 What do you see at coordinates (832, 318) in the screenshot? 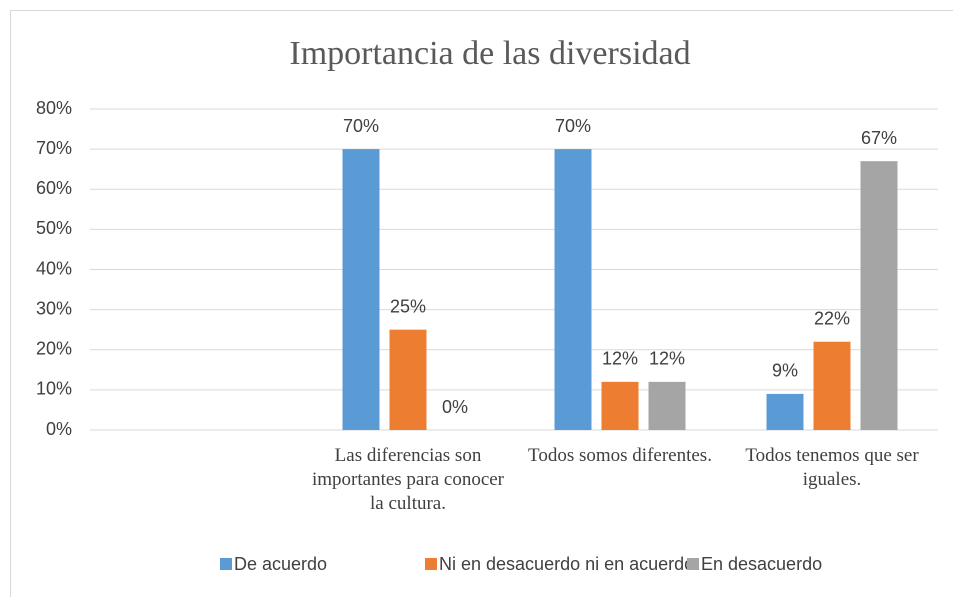
I see `data-label: 22%` at bounding box center [832, 318].